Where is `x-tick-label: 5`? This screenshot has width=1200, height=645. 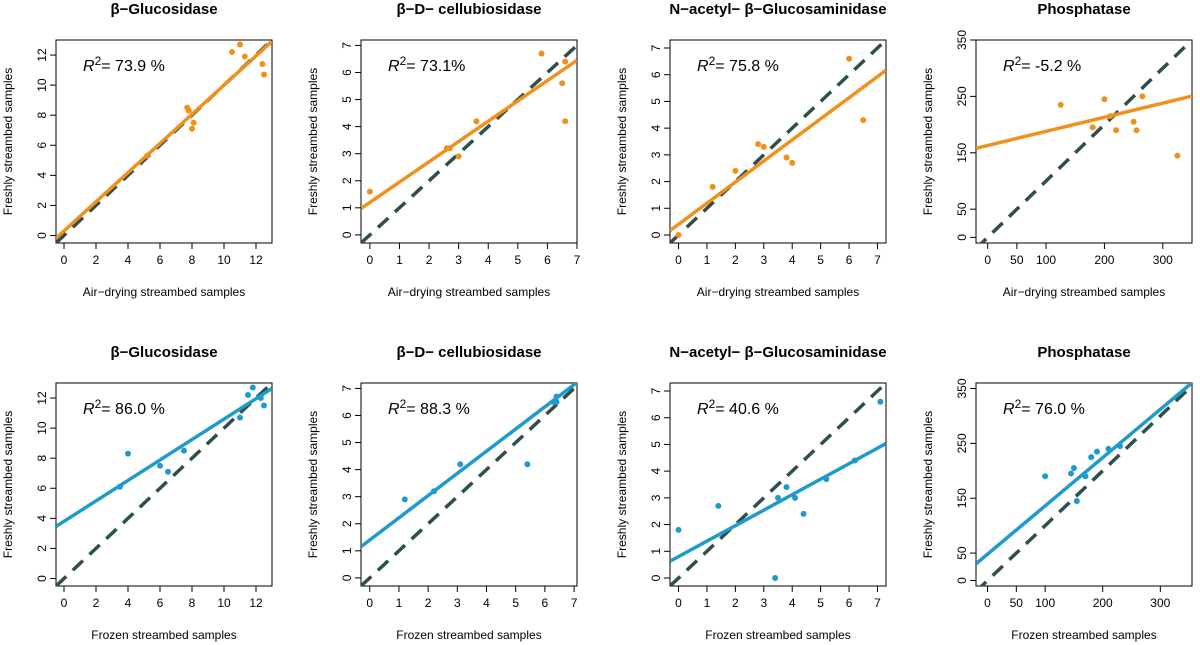
x-tick-label: 5 is located at coordinates (820, 603).